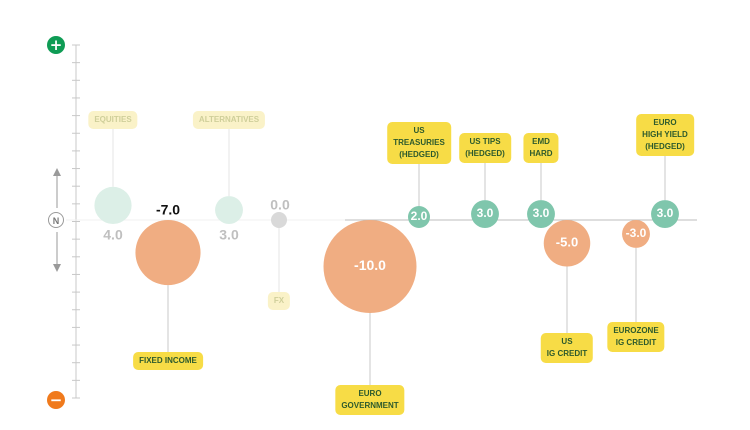 This screenshot has width=750, height=430. What do you see at coordinates (113, 205) in the screenshot?
I see `bubble-equities` at bounding box center [113, 205].